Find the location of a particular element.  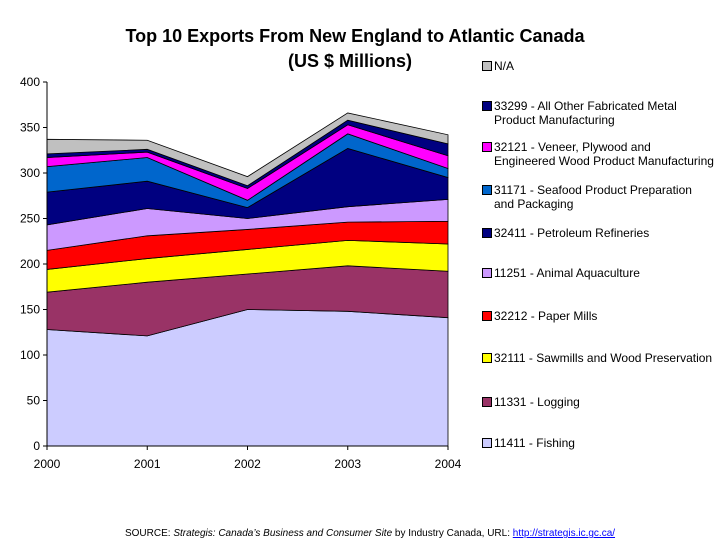

y-tick-label: 0 is located at coordinates (36, 446).